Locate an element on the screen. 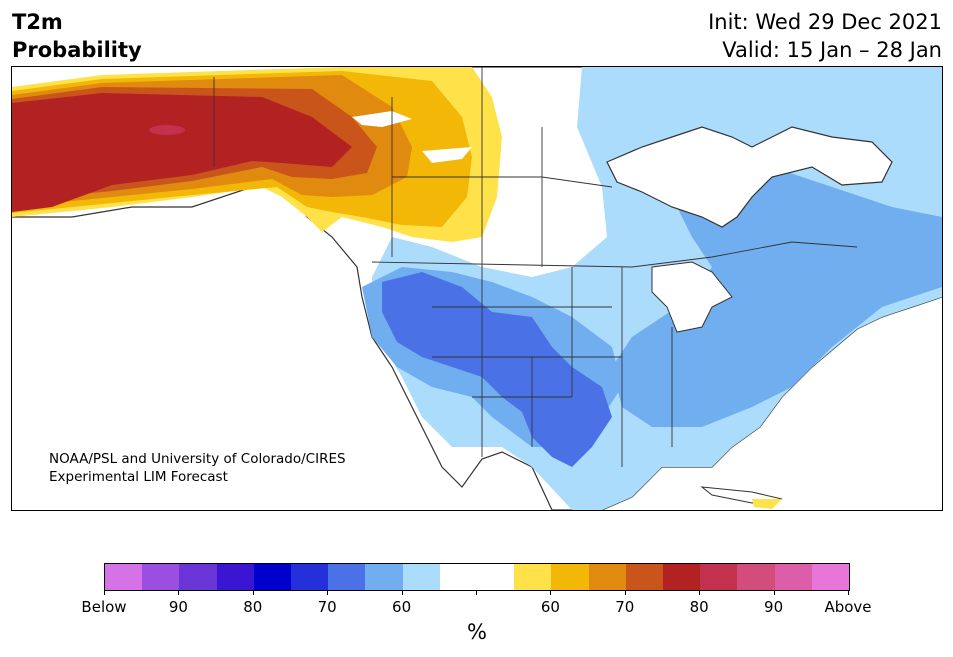 The image size is (953, 657). valid-dates: Valid: 15 Jan – 28 Jan is located at coordinates (832, 50).